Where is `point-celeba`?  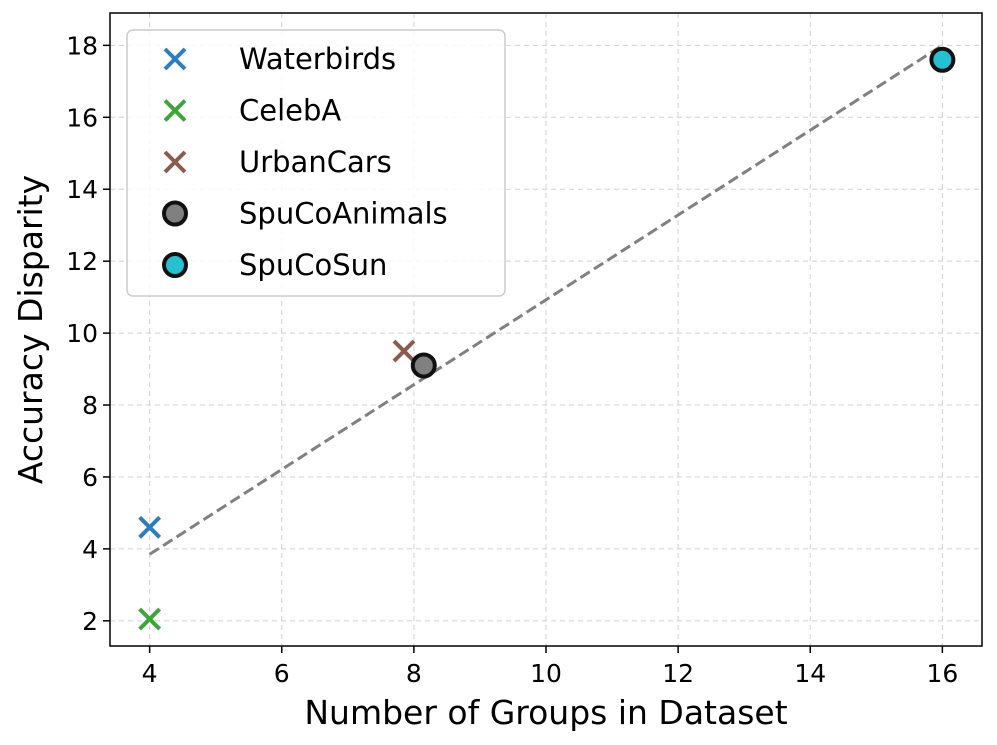
point-celeba is located at coordinates (150, 619).